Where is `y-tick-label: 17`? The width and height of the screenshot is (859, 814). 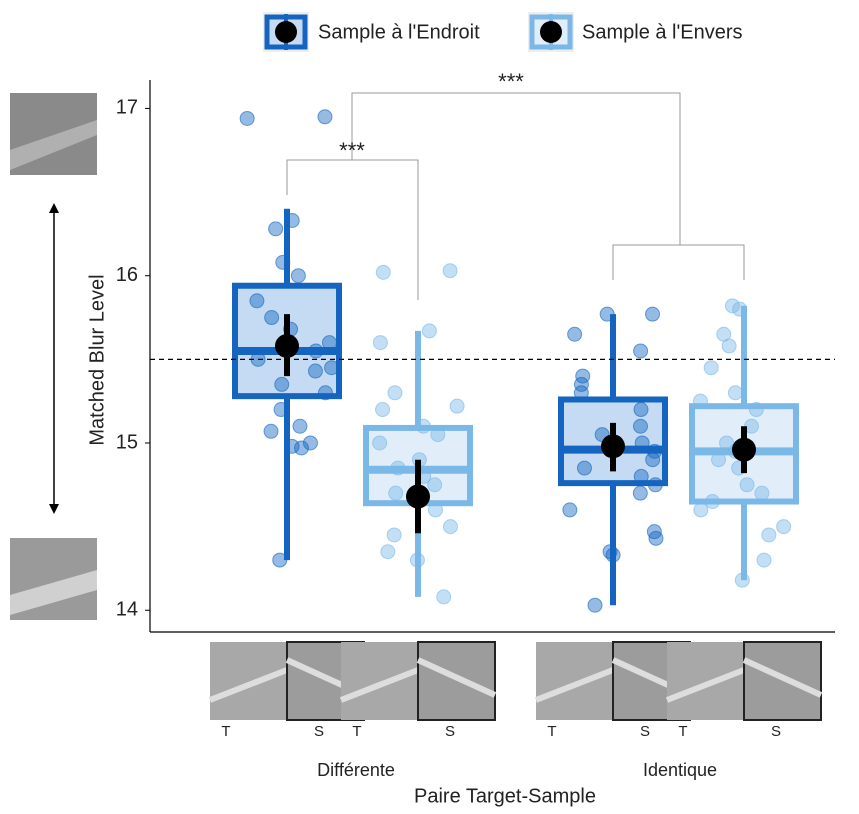
y-tick-label: 17 is located at coordinates (127, 108).